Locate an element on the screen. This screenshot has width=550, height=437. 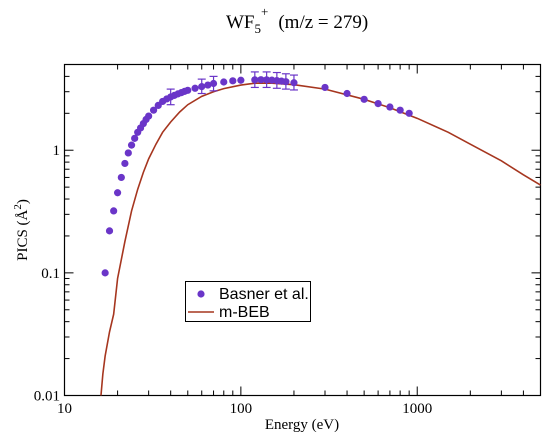
x-tick-label: 1000 is located at coordinates (417, 409).